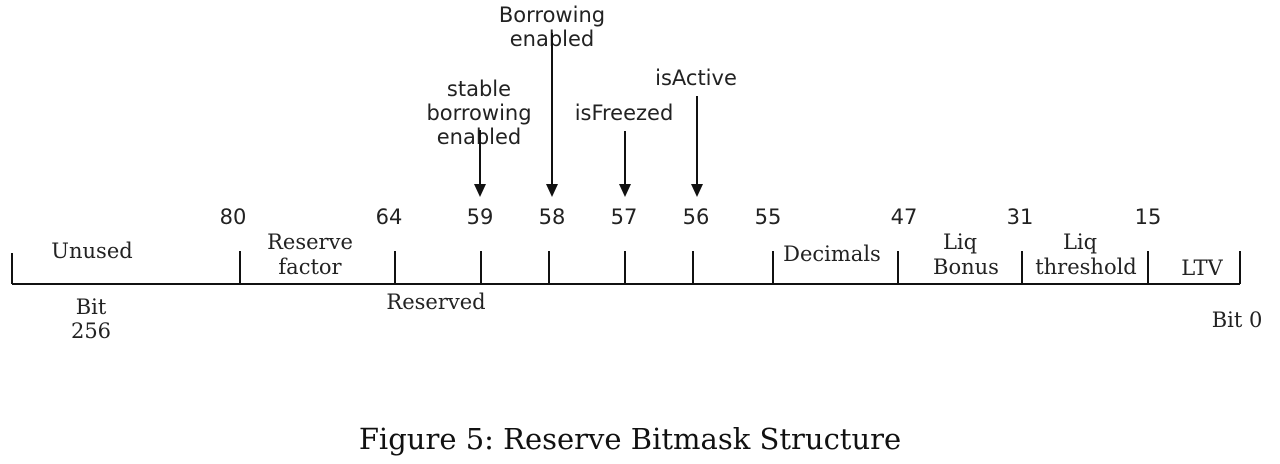 This screenshot has width=1280, height=464. I want to click on flag-is-freezed: isFreezed, so click(624, 113).